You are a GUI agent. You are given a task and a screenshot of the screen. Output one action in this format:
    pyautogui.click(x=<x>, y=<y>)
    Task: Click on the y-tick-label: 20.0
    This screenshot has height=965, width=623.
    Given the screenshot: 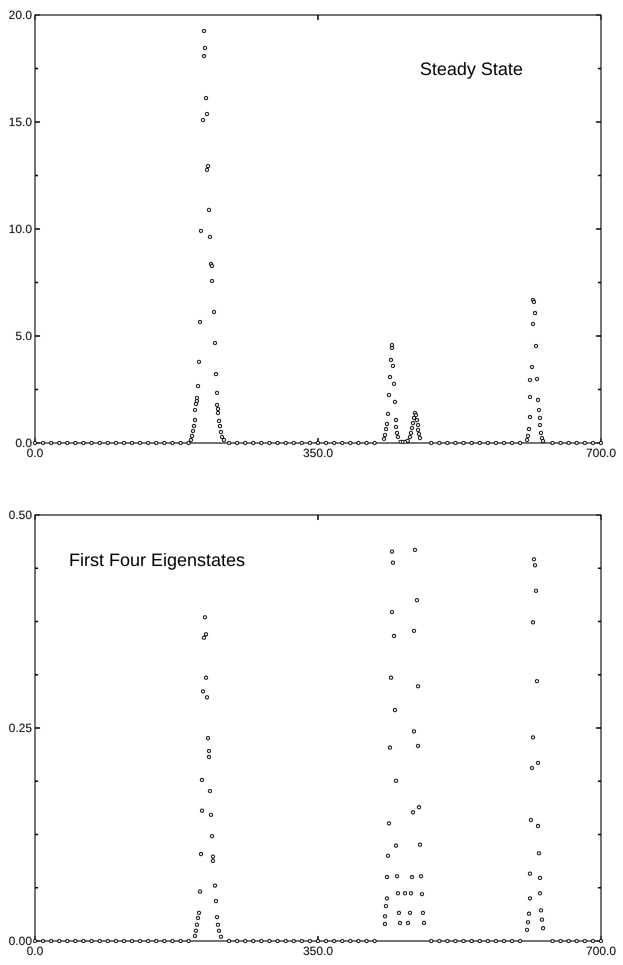 What is the action you would take?
    pyautogui.click(x=20, y=15)
    